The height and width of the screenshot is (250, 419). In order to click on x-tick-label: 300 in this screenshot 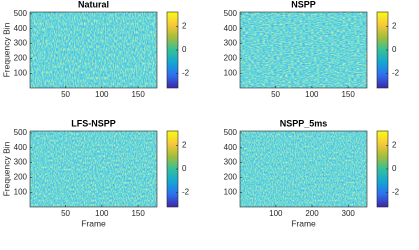, I will do `click(349, 213)`.